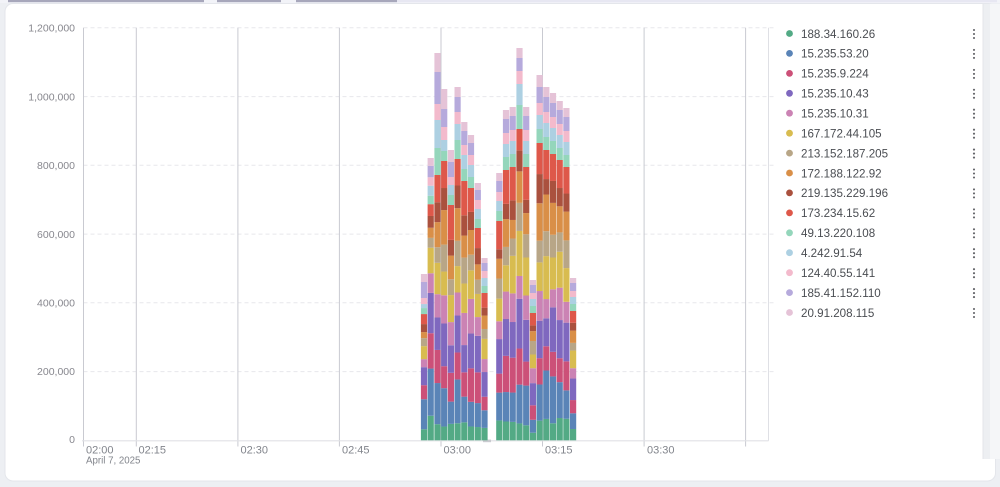 The width and height of the screenshot is (1000, 487). I want to click on svg-text: 02:00, so click(100, 450).